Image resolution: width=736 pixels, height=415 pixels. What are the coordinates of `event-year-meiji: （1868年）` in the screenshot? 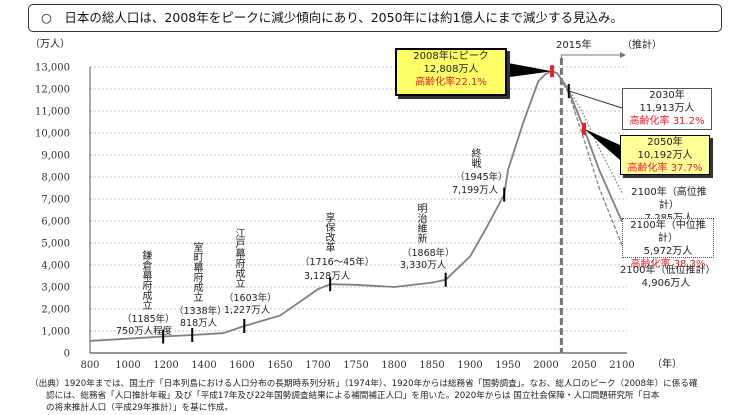 It's located at (428, 253).